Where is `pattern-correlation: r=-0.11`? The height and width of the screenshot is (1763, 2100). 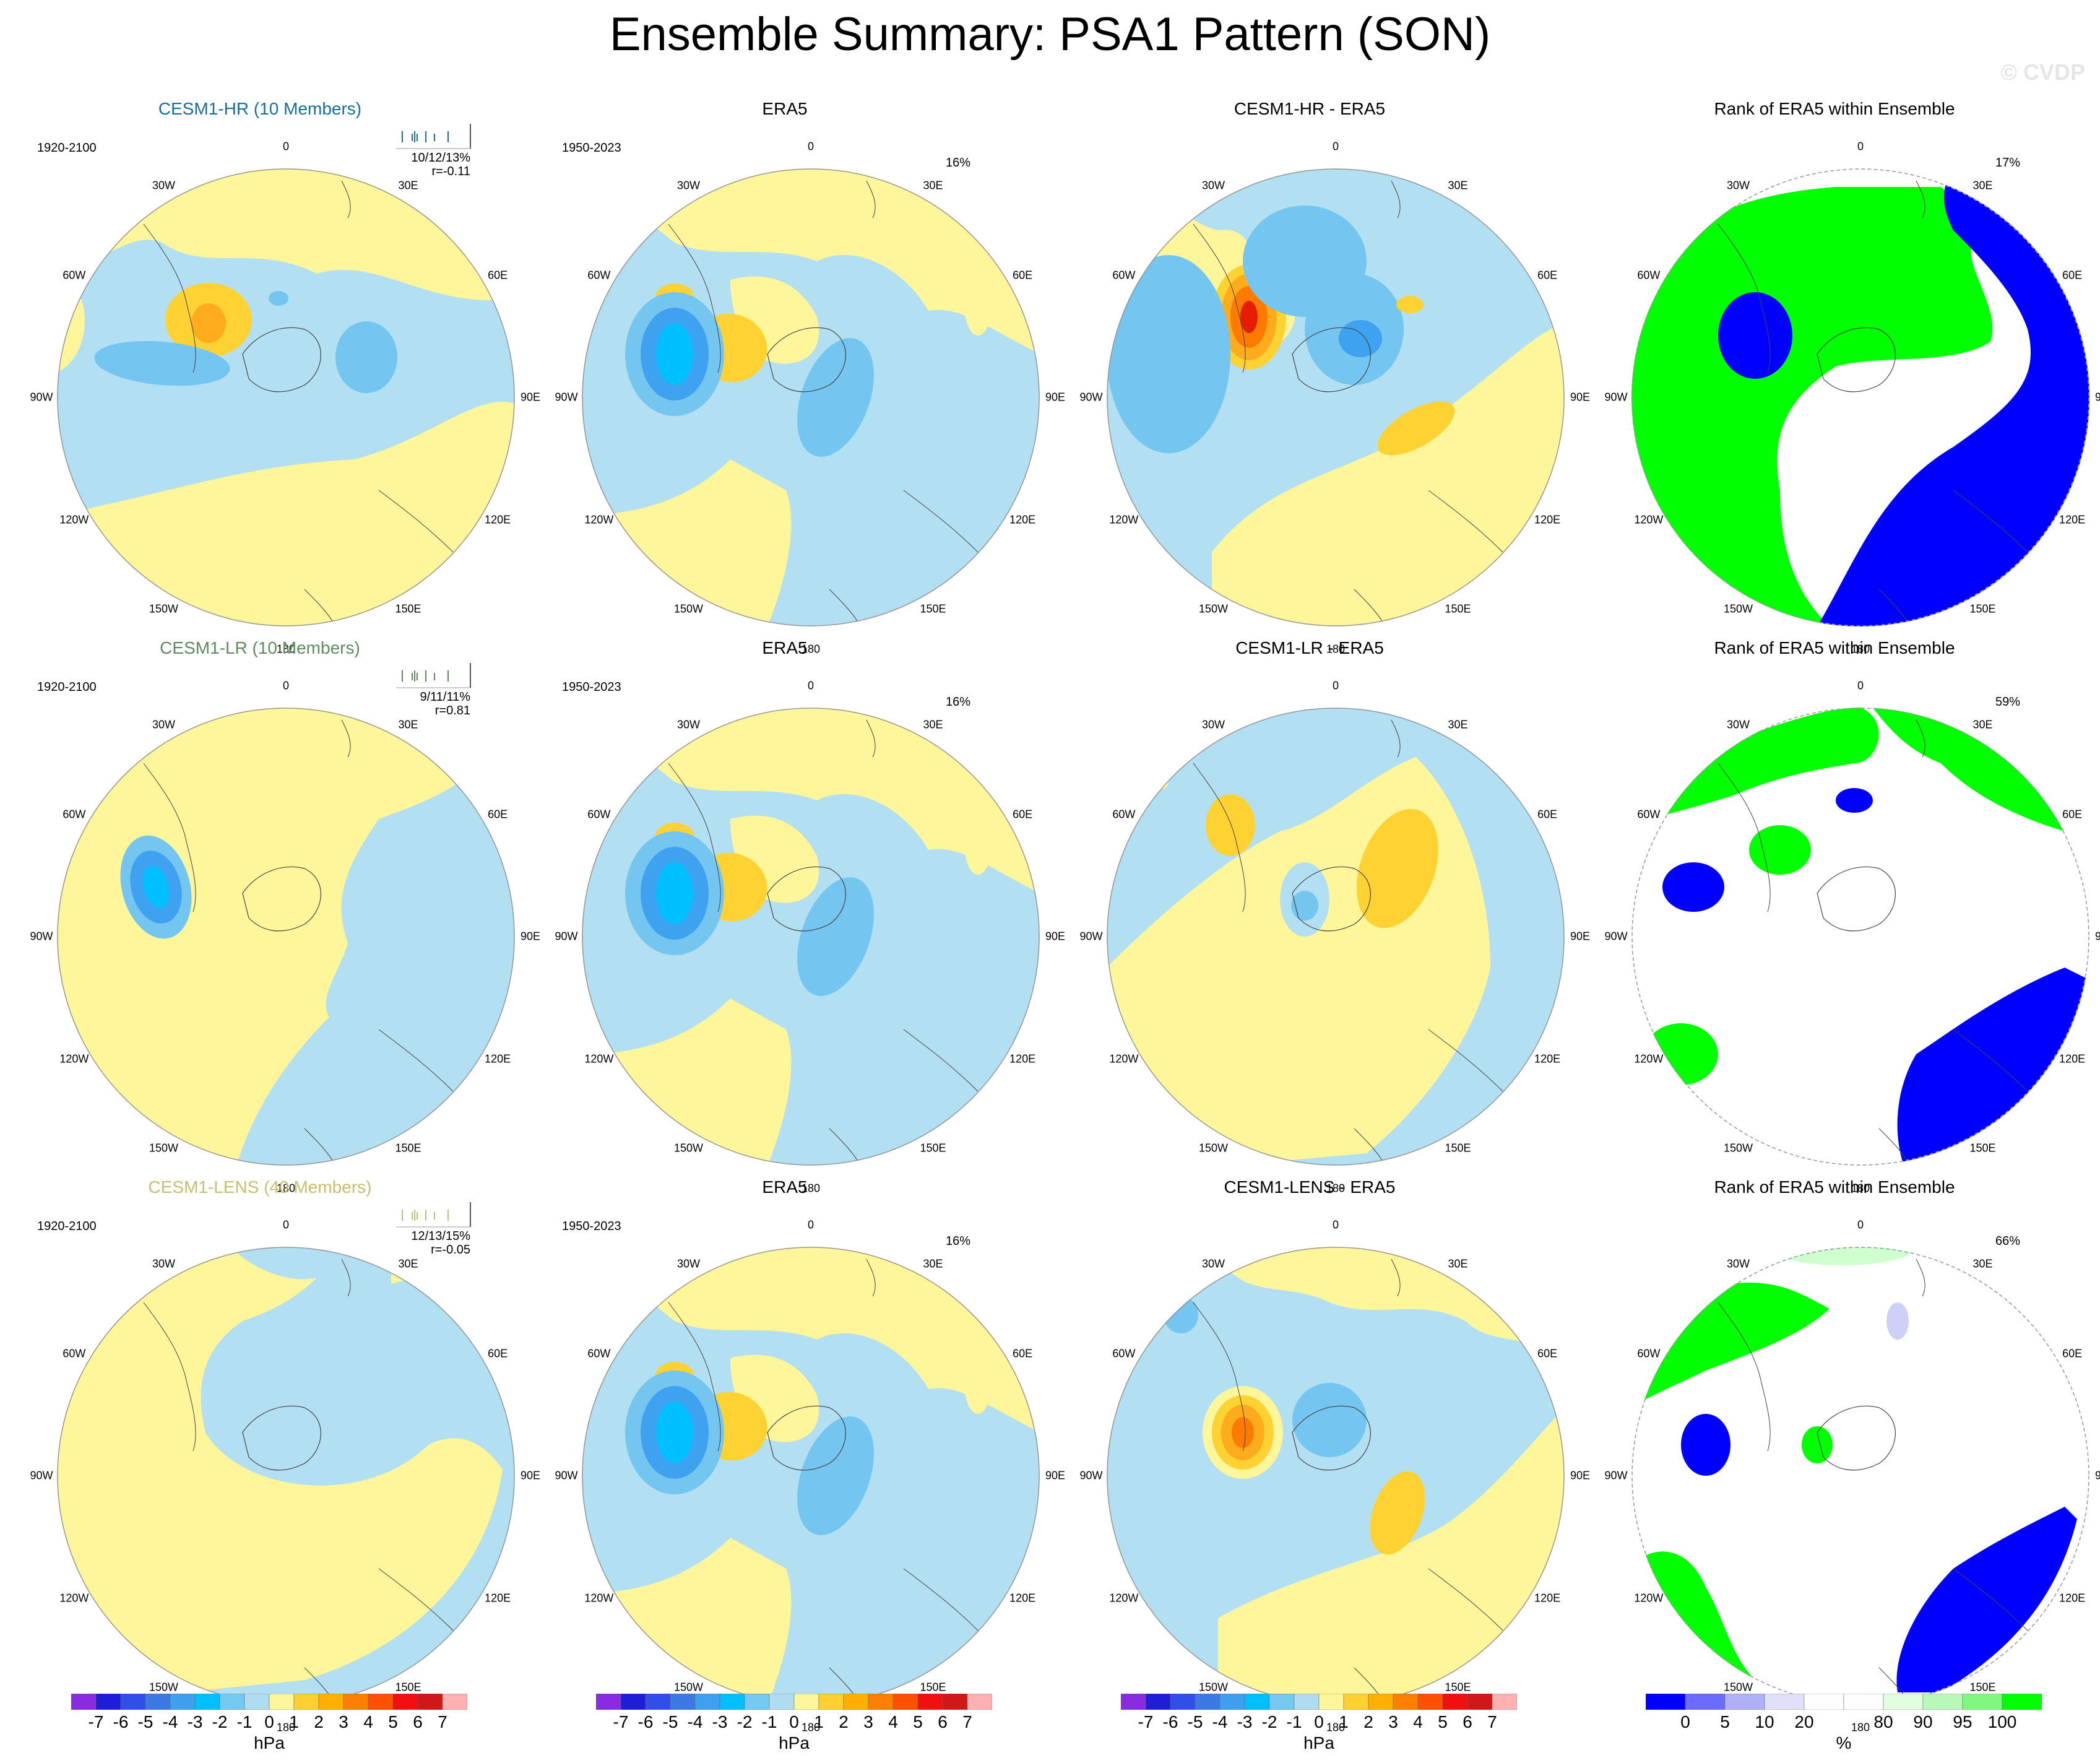 pattern-correlation: r=-0.11 is located at coordinates (450, 171).